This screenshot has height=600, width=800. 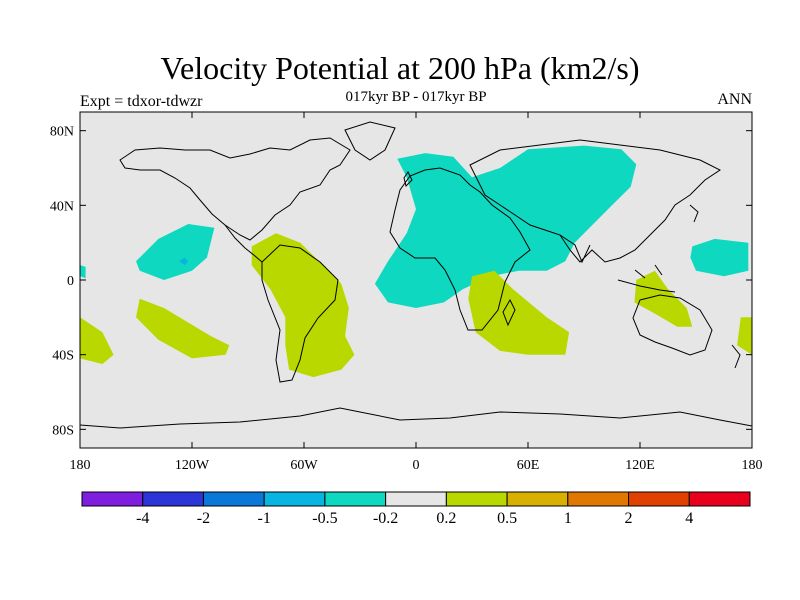 What do you see at coordinates (304, 465) in the screenshot?
I see `x-tick-label: 60W` at bounding box center [304, 465].